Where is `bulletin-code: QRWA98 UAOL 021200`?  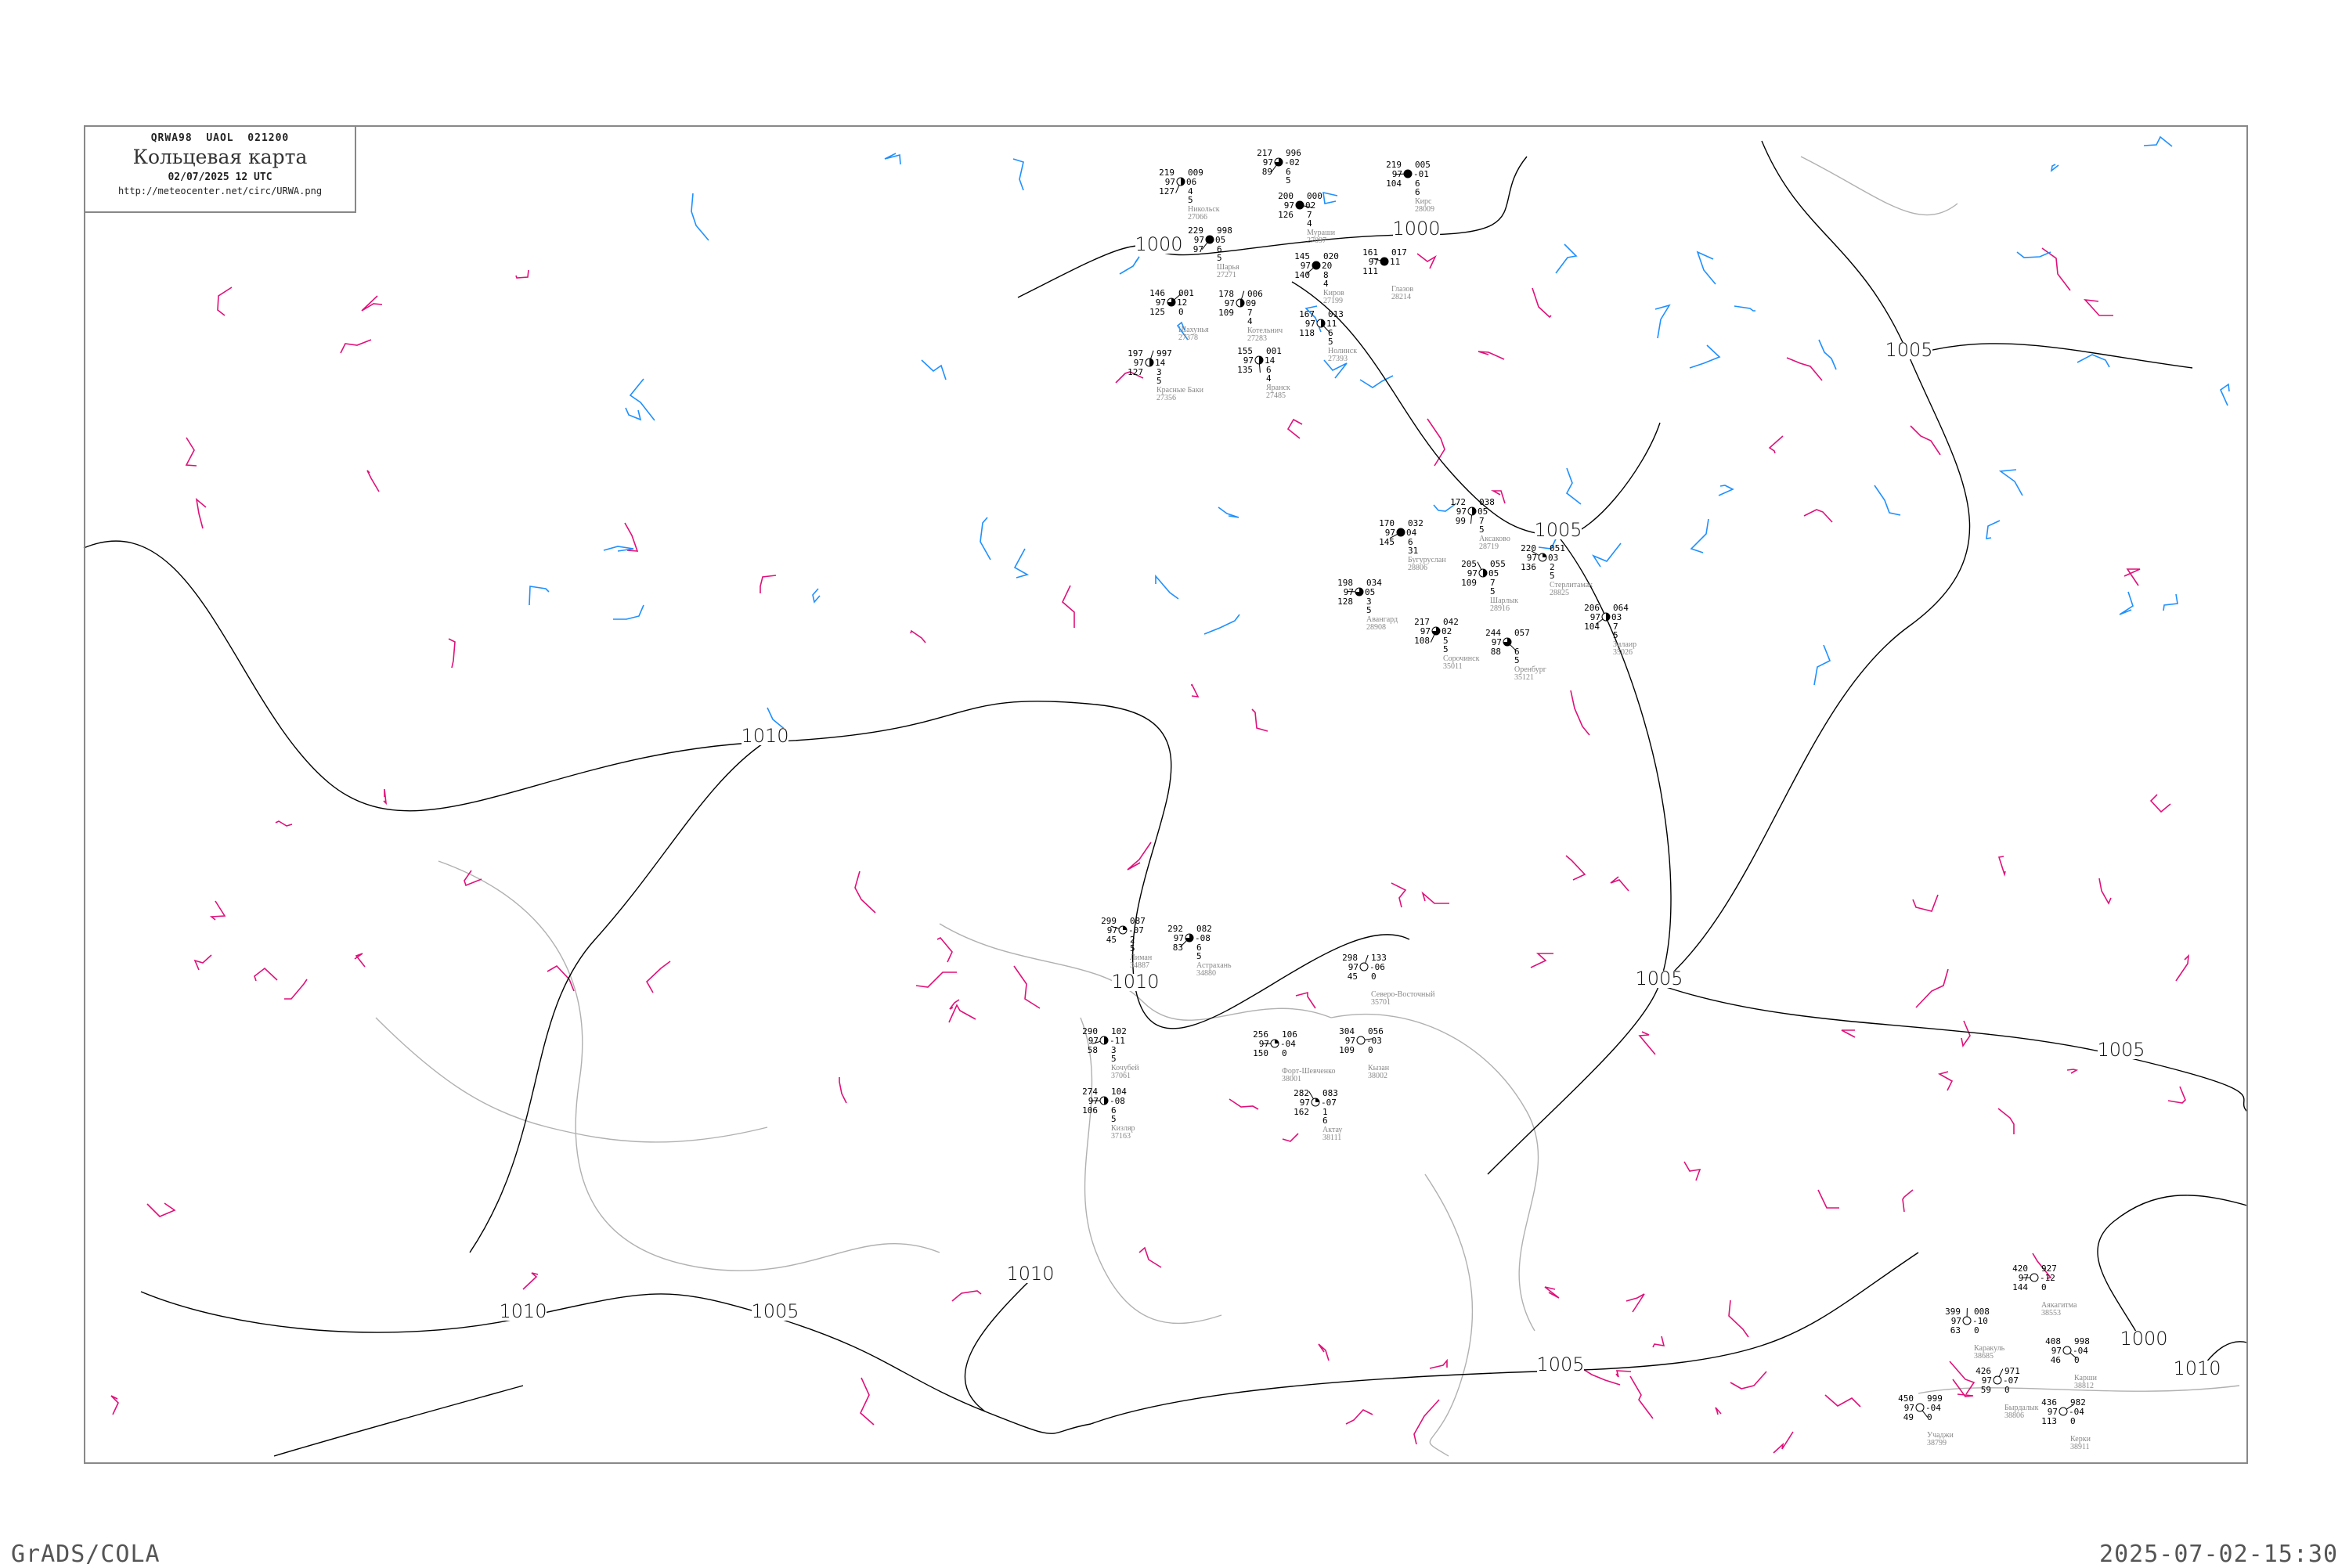
bulletin-code: QRWA98 UAOL 021200 is located at coordinates (220, 138).